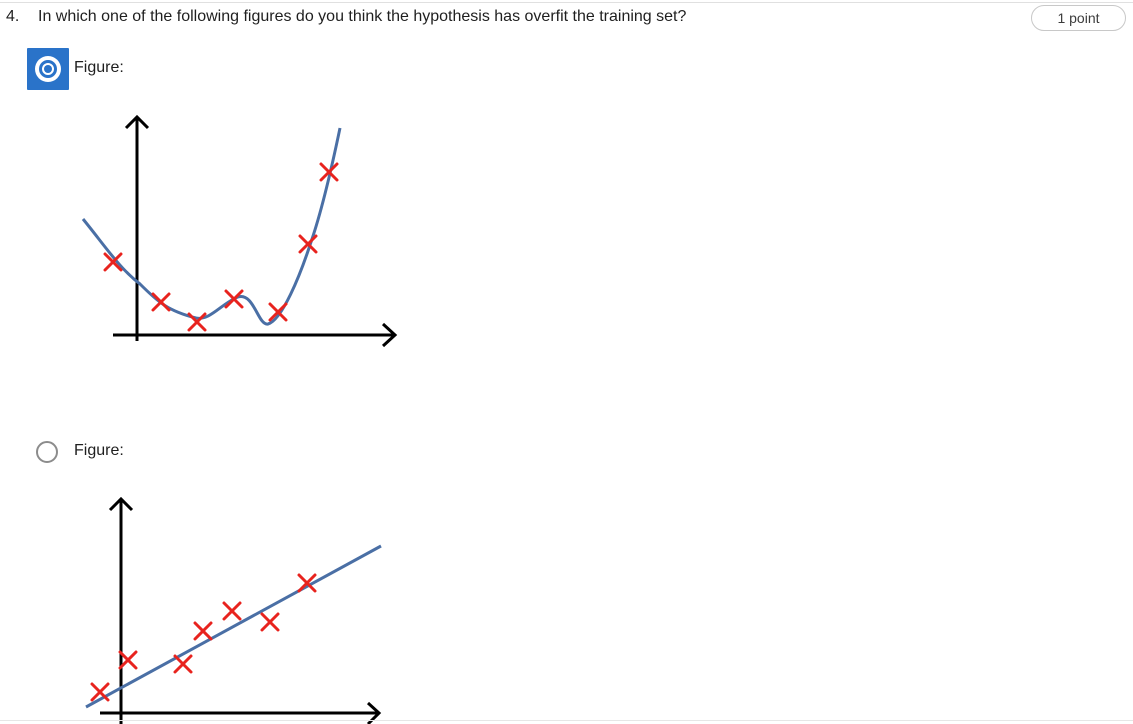  I want to click on linear-fit-figure, so click(233, 610).